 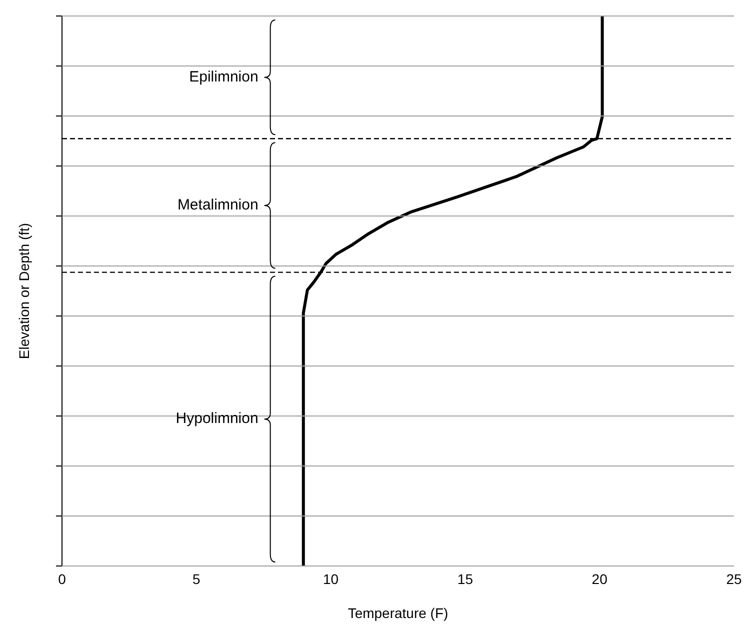 I want to click on x-tick-label: 5, so click(x=196, y=578).